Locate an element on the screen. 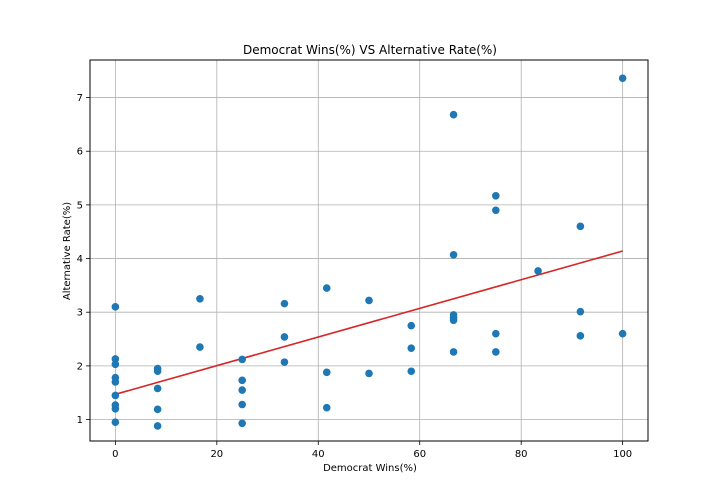 The height and width of the screenshot is (504, 720). y-tick-label: 4 is located at coordinates (80, 259).